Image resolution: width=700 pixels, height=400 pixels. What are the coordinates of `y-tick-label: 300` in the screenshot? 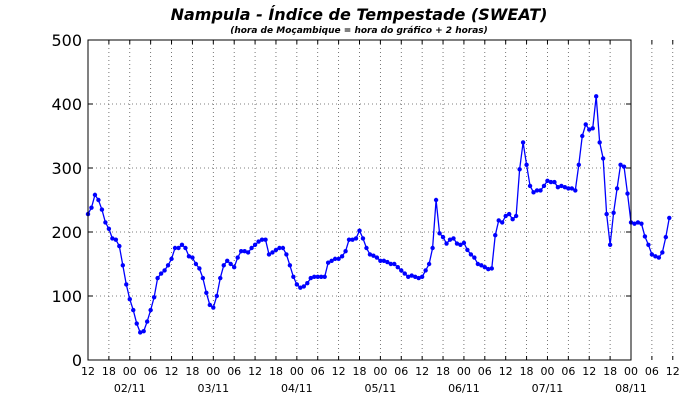 It's located at (66, 168).